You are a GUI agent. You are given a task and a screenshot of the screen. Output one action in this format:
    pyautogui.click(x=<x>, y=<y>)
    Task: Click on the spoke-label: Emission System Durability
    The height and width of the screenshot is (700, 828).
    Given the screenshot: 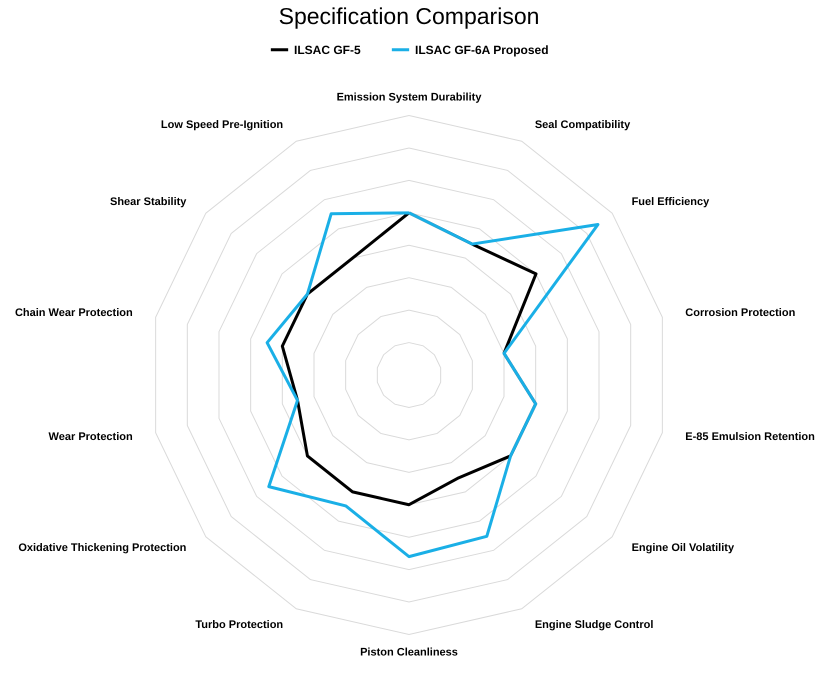 What is the action you would take?
    pyautogui.click(x=409, y=97)
    